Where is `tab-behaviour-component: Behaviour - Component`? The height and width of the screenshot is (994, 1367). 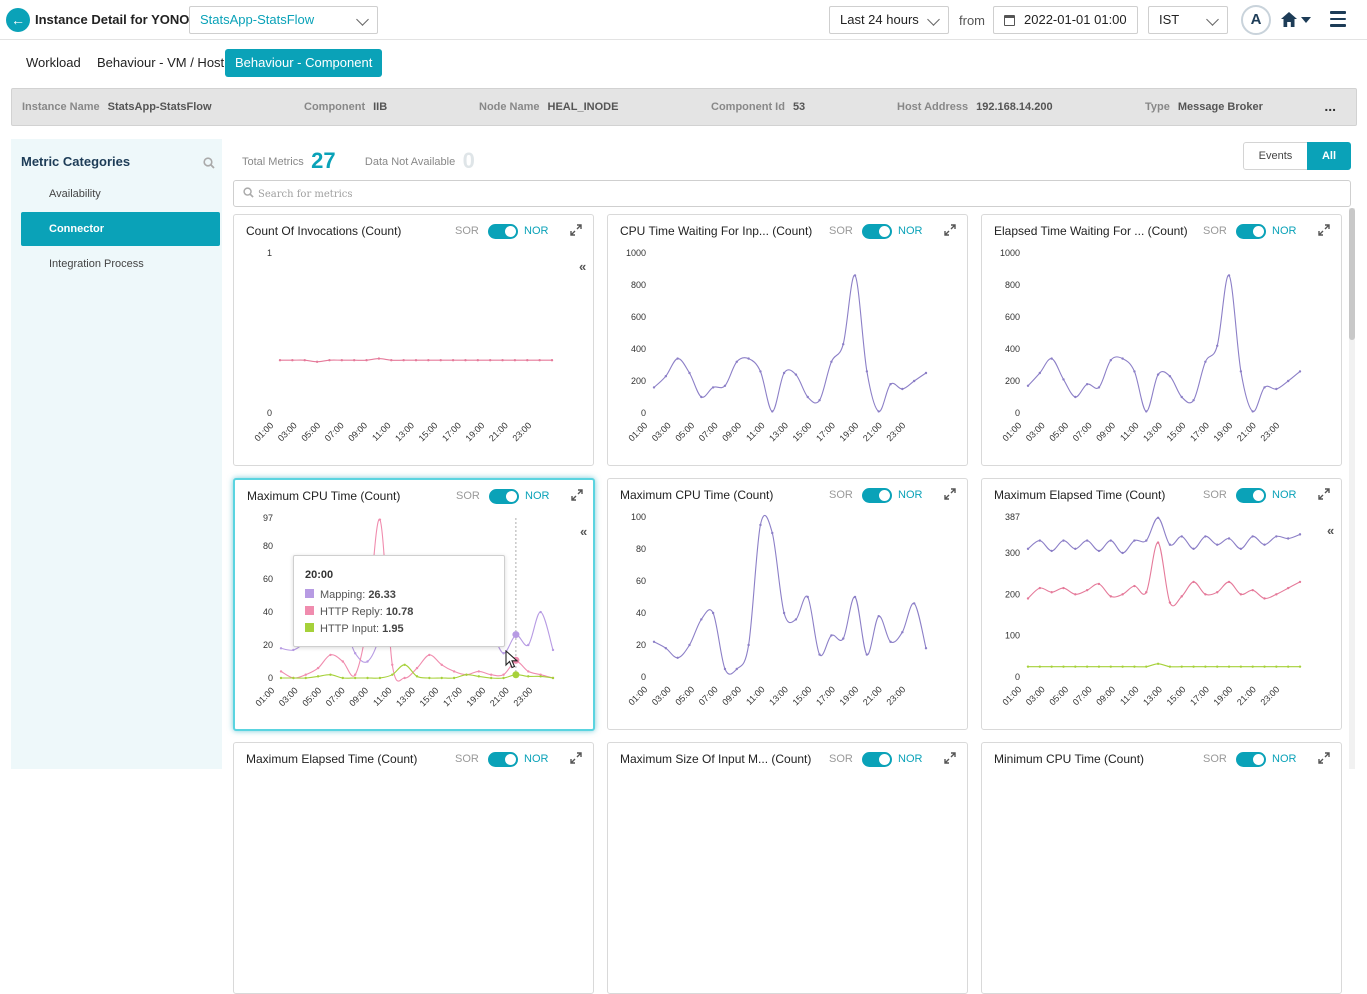 tab-behaviour-component: Behaviour - Component is located at coordinates (304, 63).